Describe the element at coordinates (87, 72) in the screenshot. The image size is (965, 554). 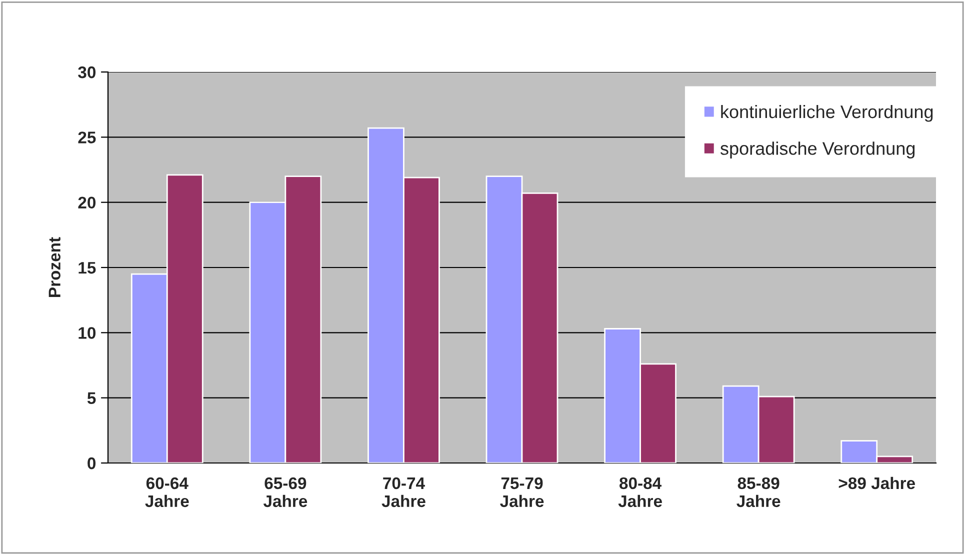
I see `y-tick-label: 30` at that location.